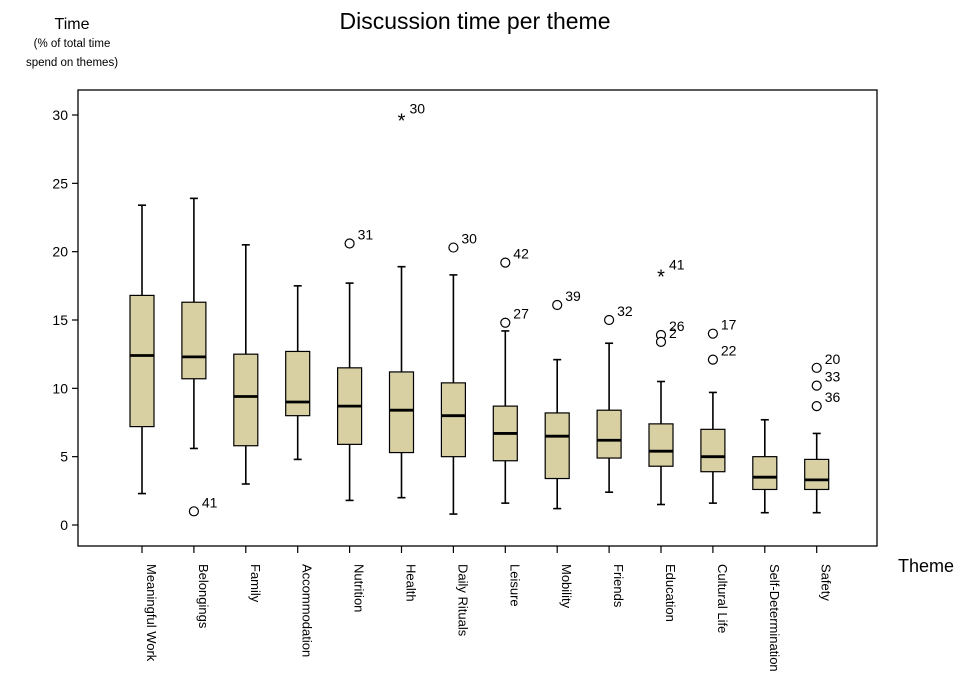 The height and width of the screenshot is (679, 963). What do you see at coordinates (60, 183) in the screenshot?
I see `y-tick-label: 25` at bounding box center [60, 183].